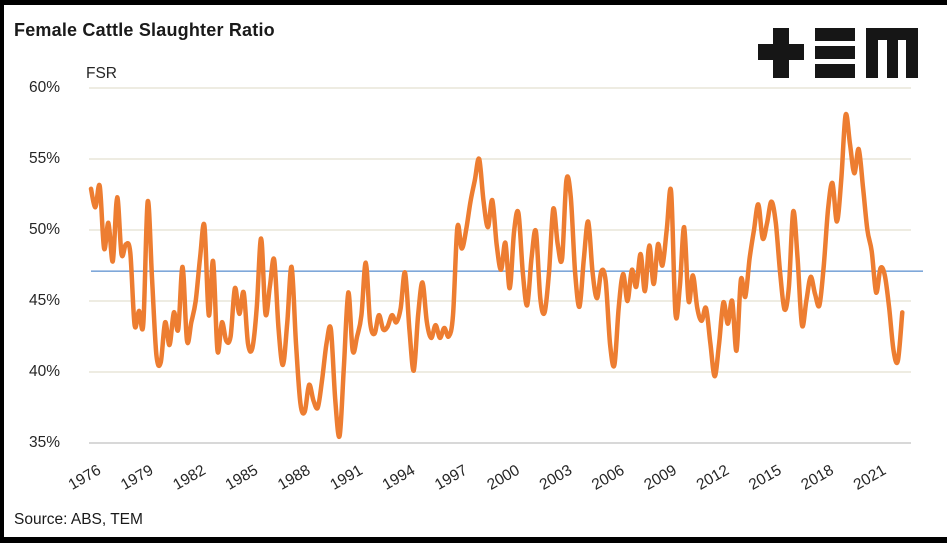  I want to click on x-tick-label: 2006, so click(608, 478).